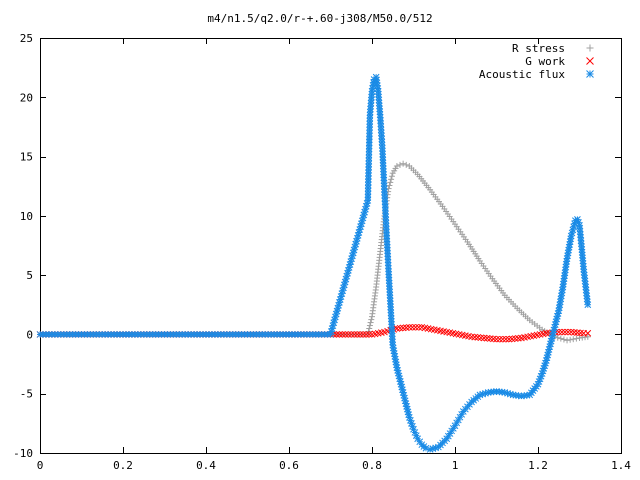 Image resolution: width=640 pixels, height=480 pixels. Describe the element at coordinates (206, 465) in the screenshot. I see `x-tick-label: 0.4` at that location.